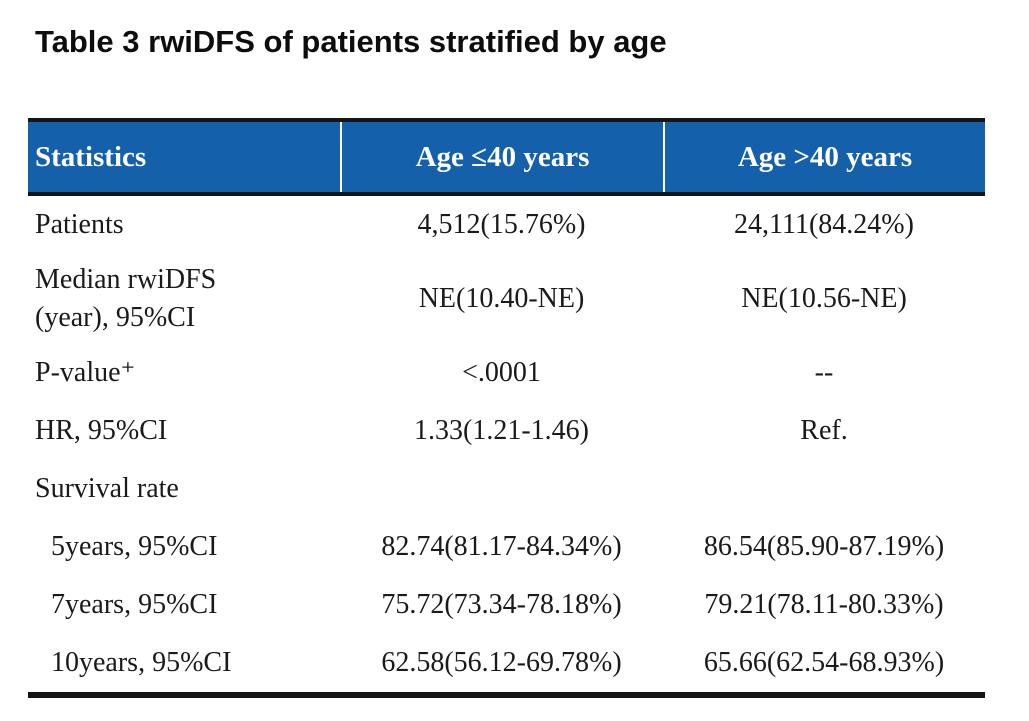 The height and width of the screenshot is (721, 1029). Describe the element at coordinates (79, 224) in the screenshot. I see `row-label: Patients` at that location.